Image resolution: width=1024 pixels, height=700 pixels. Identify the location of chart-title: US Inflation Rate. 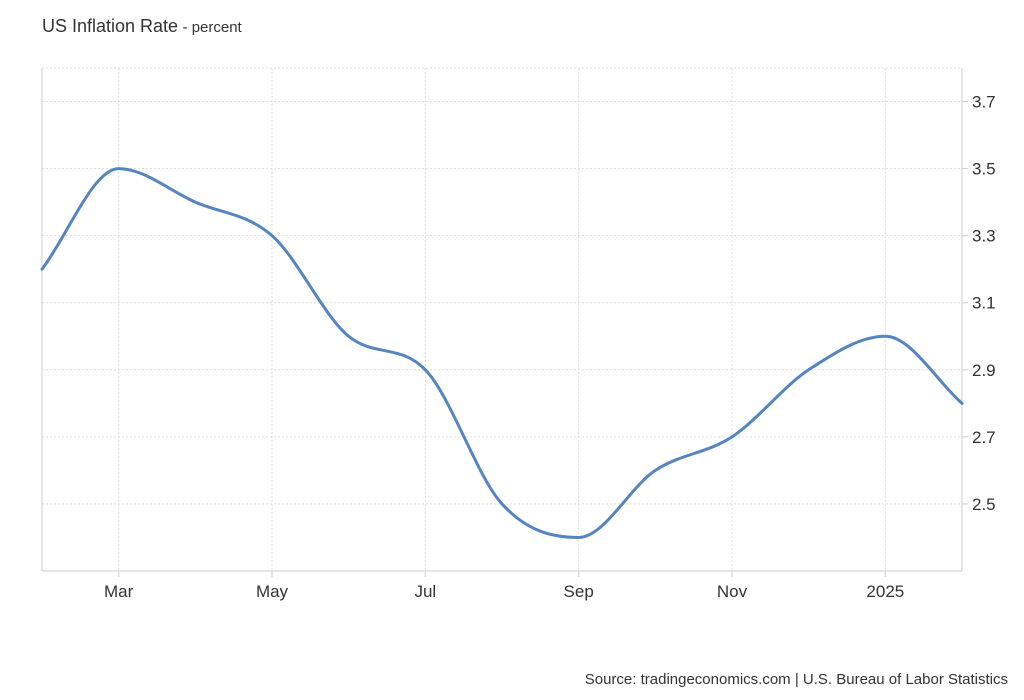
(110, 26).